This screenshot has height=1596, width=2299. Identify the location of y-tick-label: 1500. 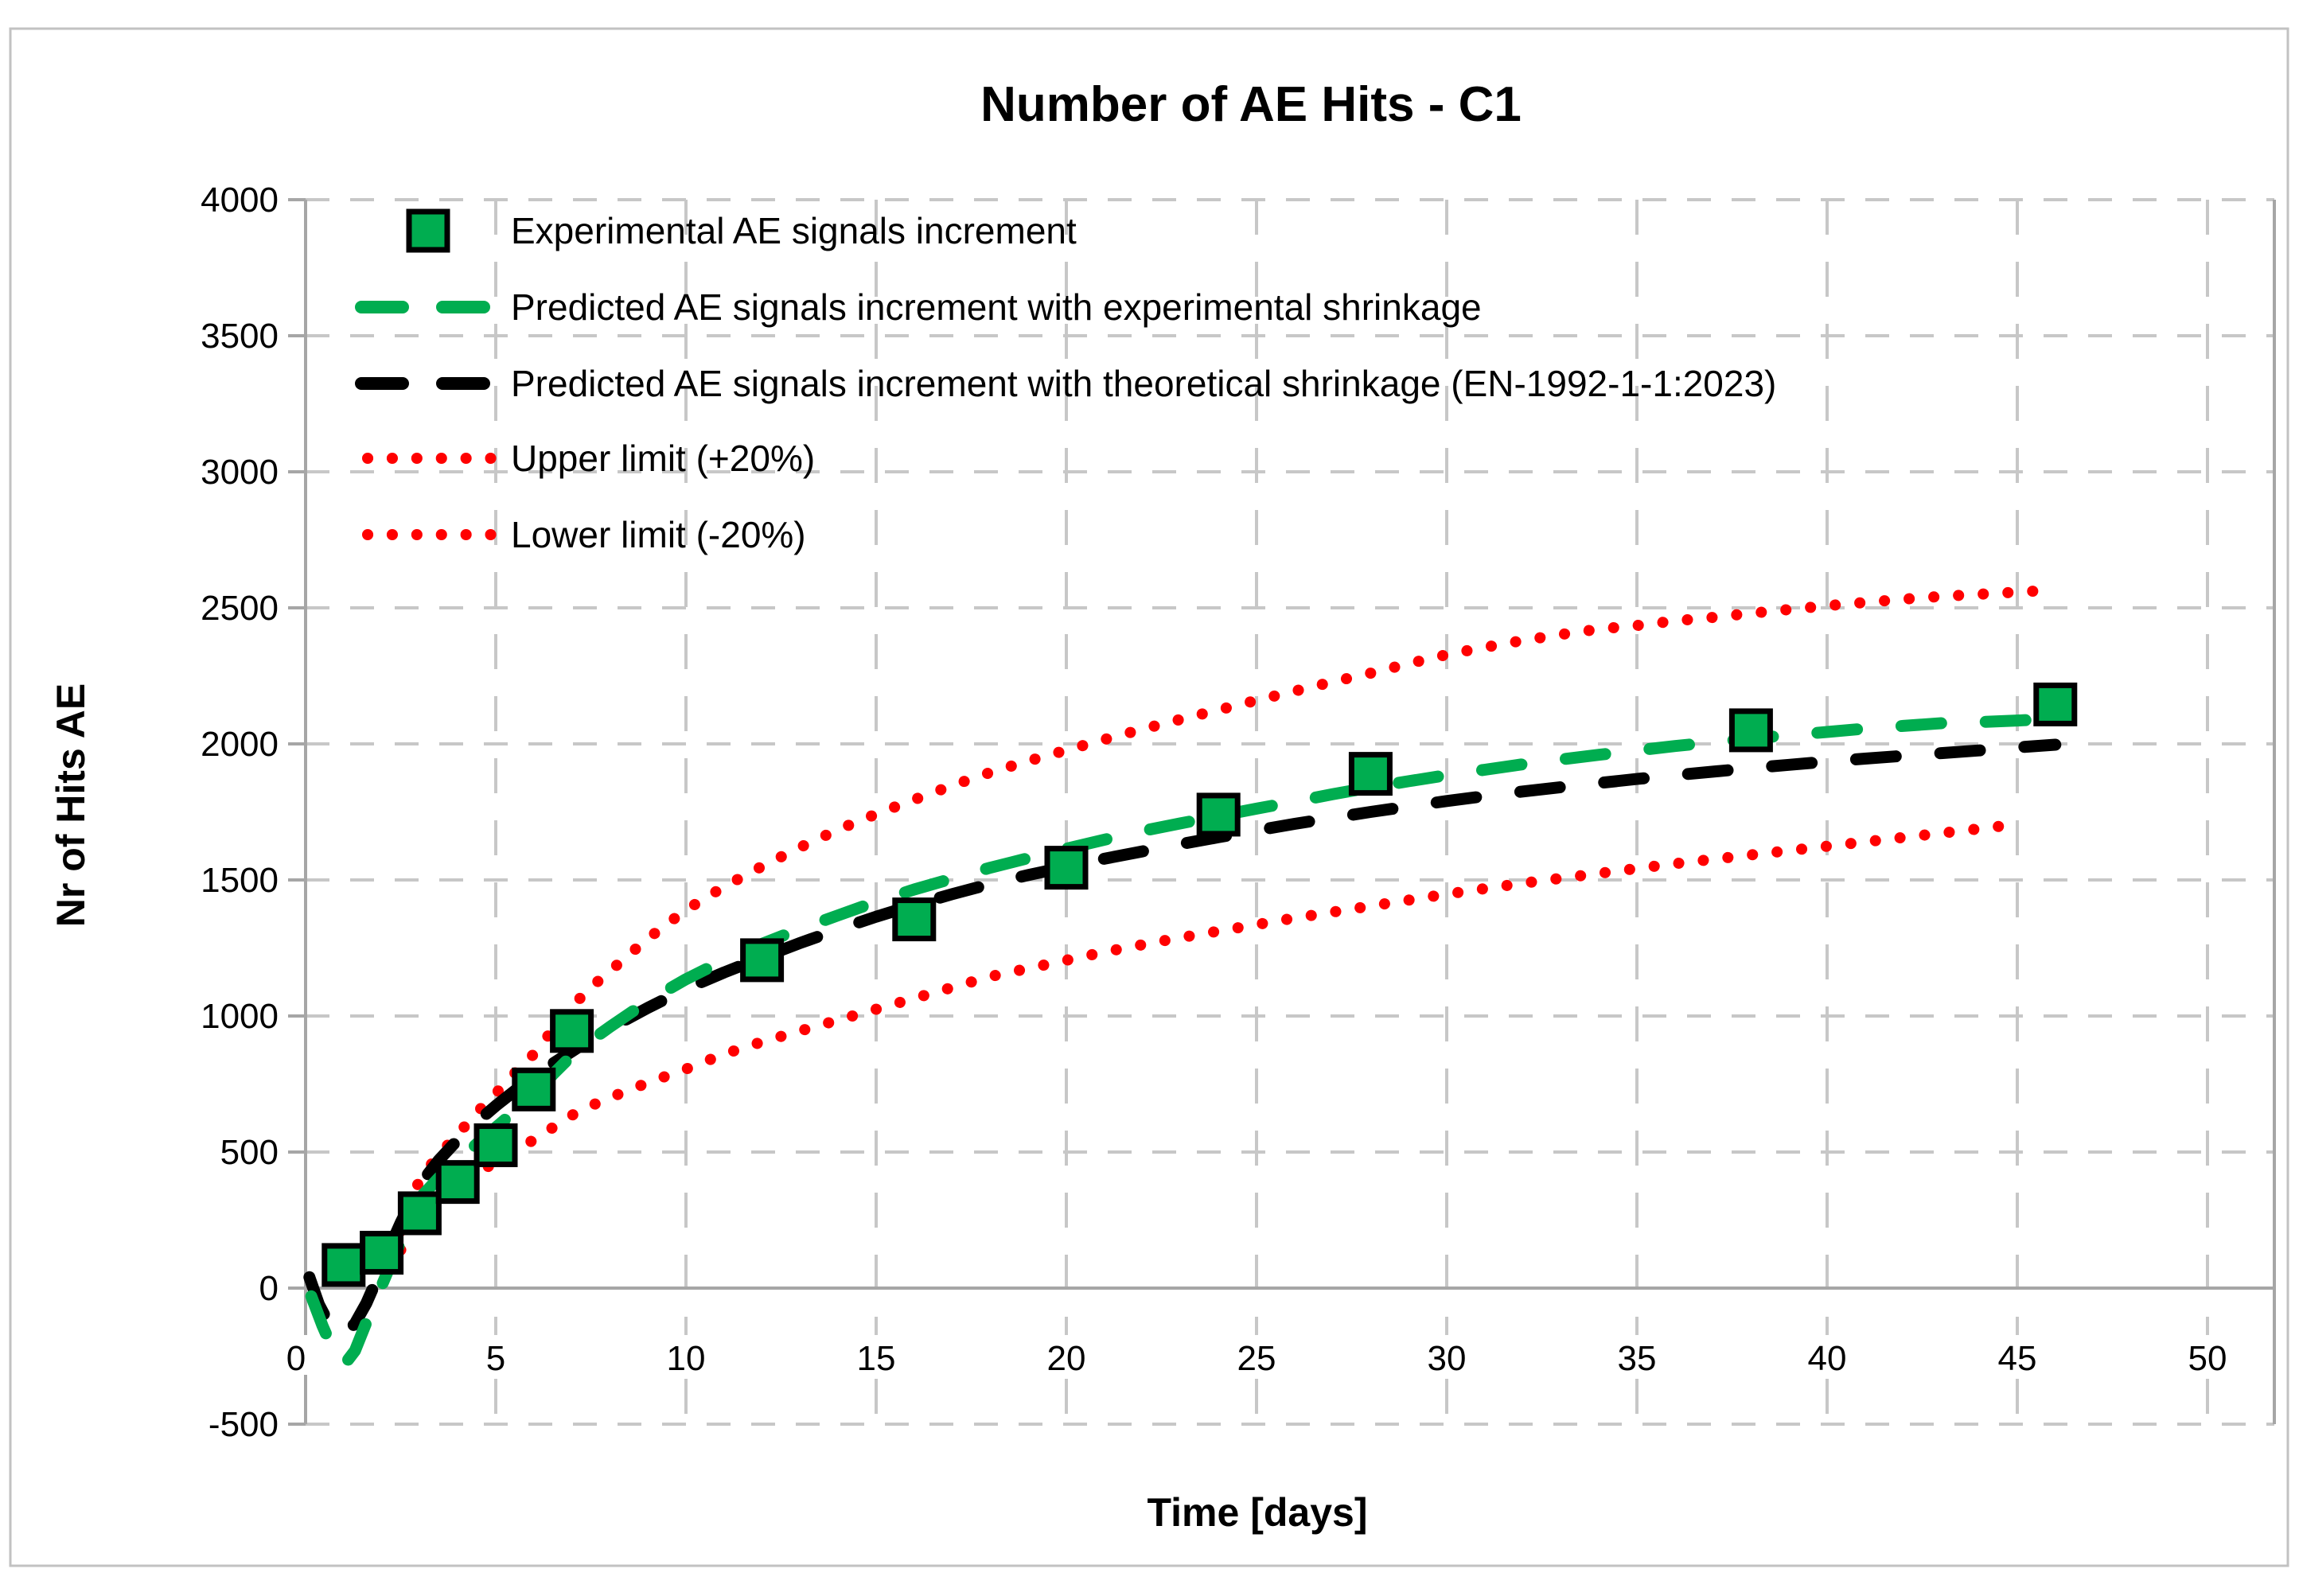
(240, 881).